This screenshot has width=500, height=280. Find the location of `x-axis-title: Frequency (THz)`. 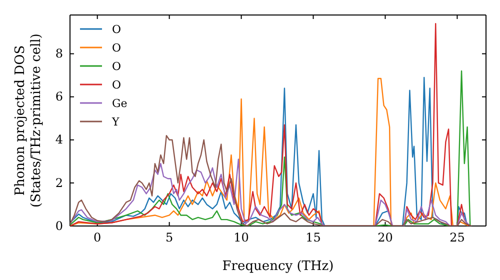

x-axis-title: Frequency (THz) is located at coordinates (278, 266).